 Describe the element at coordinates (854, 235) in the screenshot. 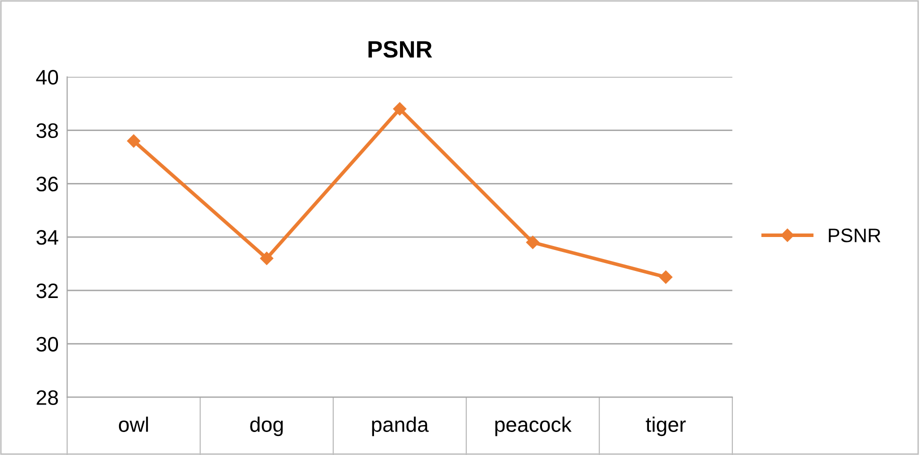

I see `legend-label: PSNR` at that location.